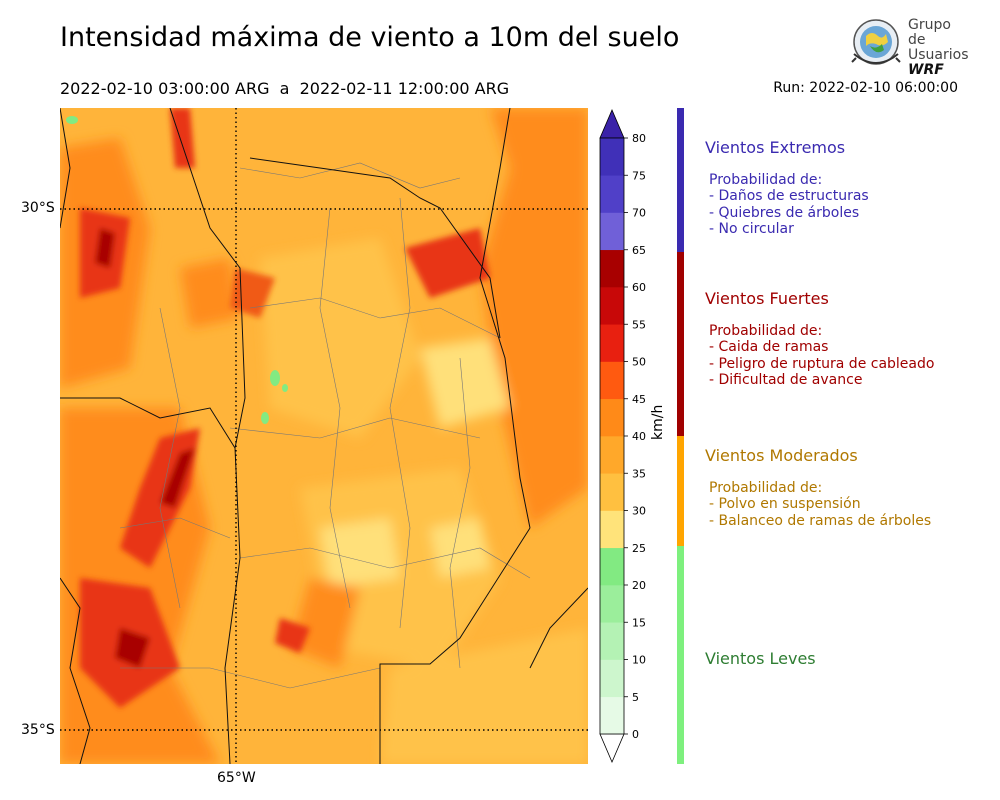  What do you see at coordinates (785, 504) in the screenshot?
I see `category-desc-line: - Polvo en suspensión` at bounding box center [785, 504].